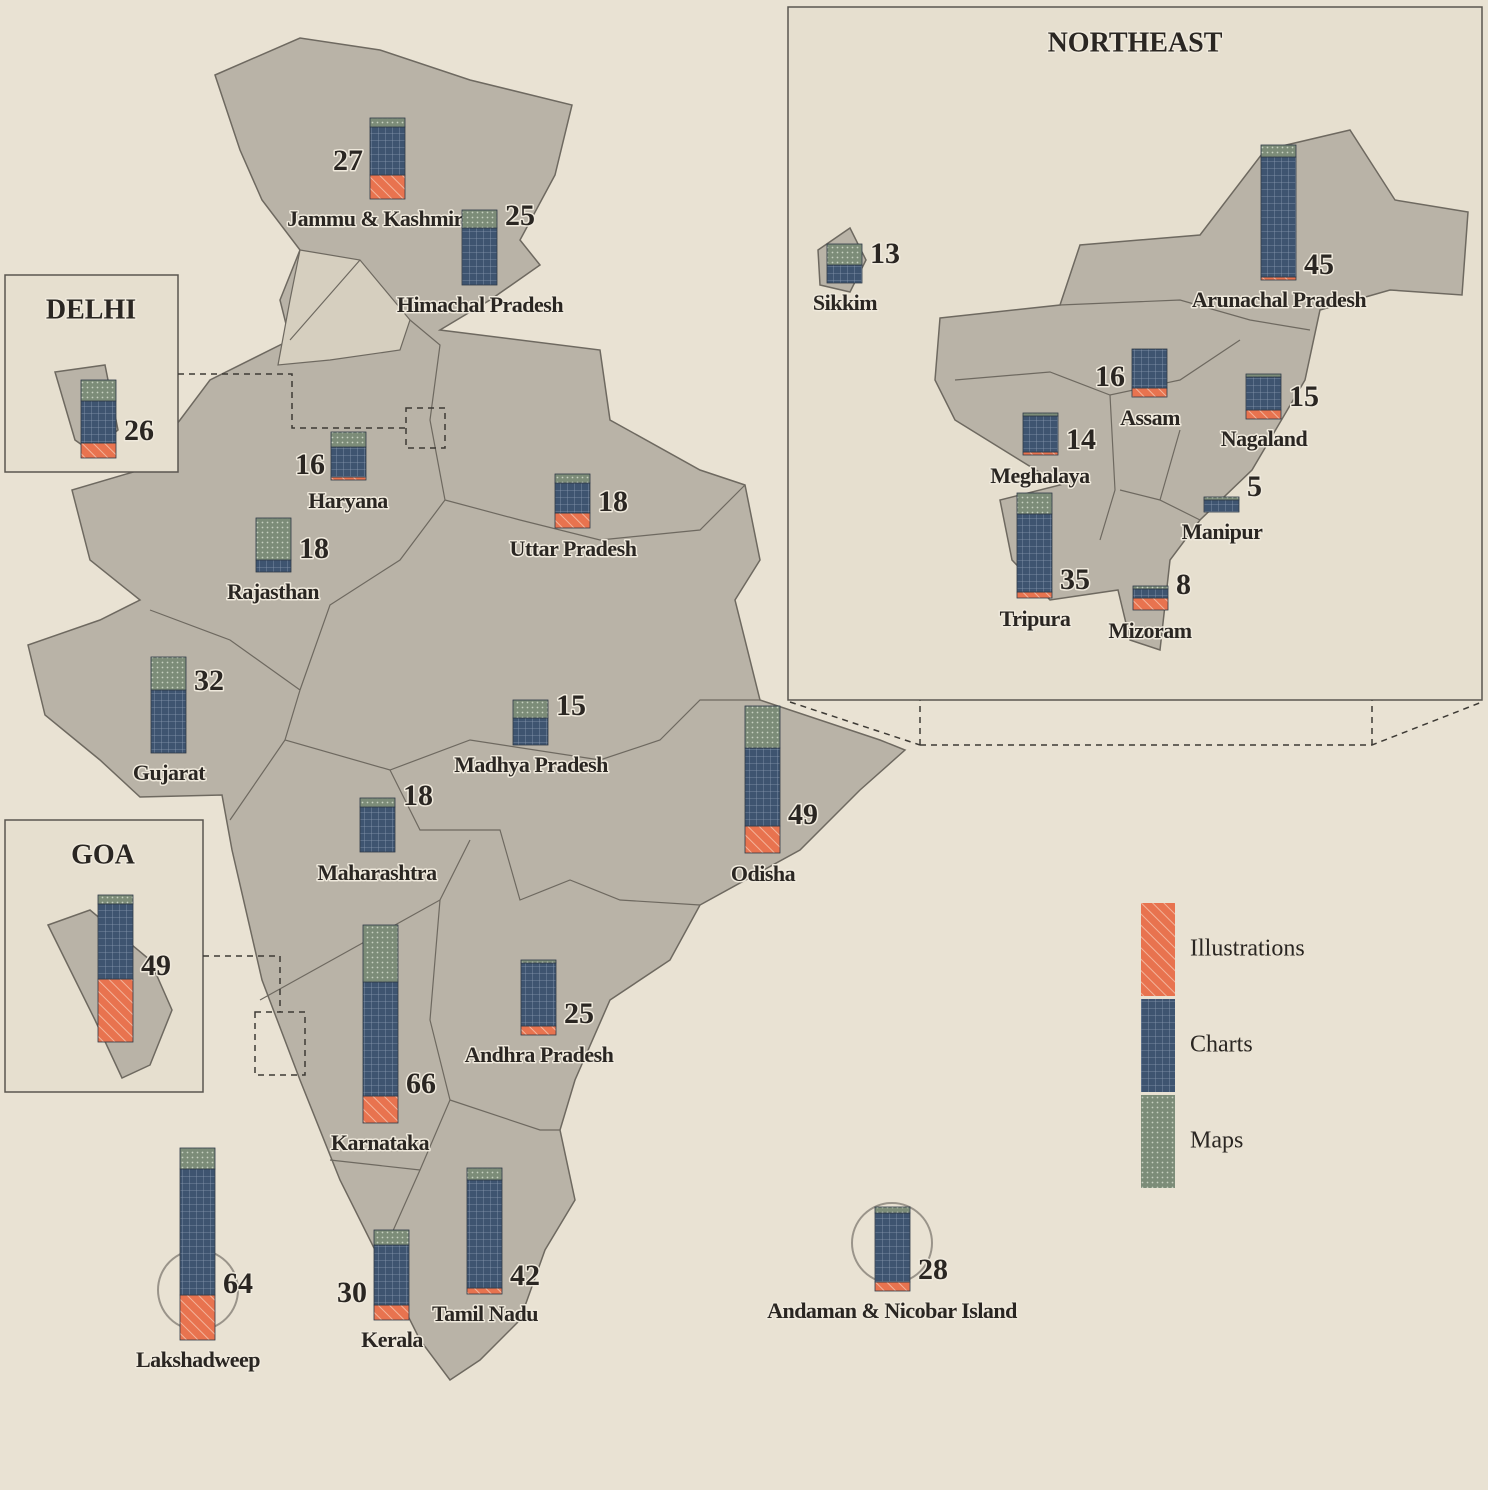 This screenshot has height=1490, width=1488. Describe the element at coordinates (520, 215) in the screenshot. I see `bar-total: 25` at that location.